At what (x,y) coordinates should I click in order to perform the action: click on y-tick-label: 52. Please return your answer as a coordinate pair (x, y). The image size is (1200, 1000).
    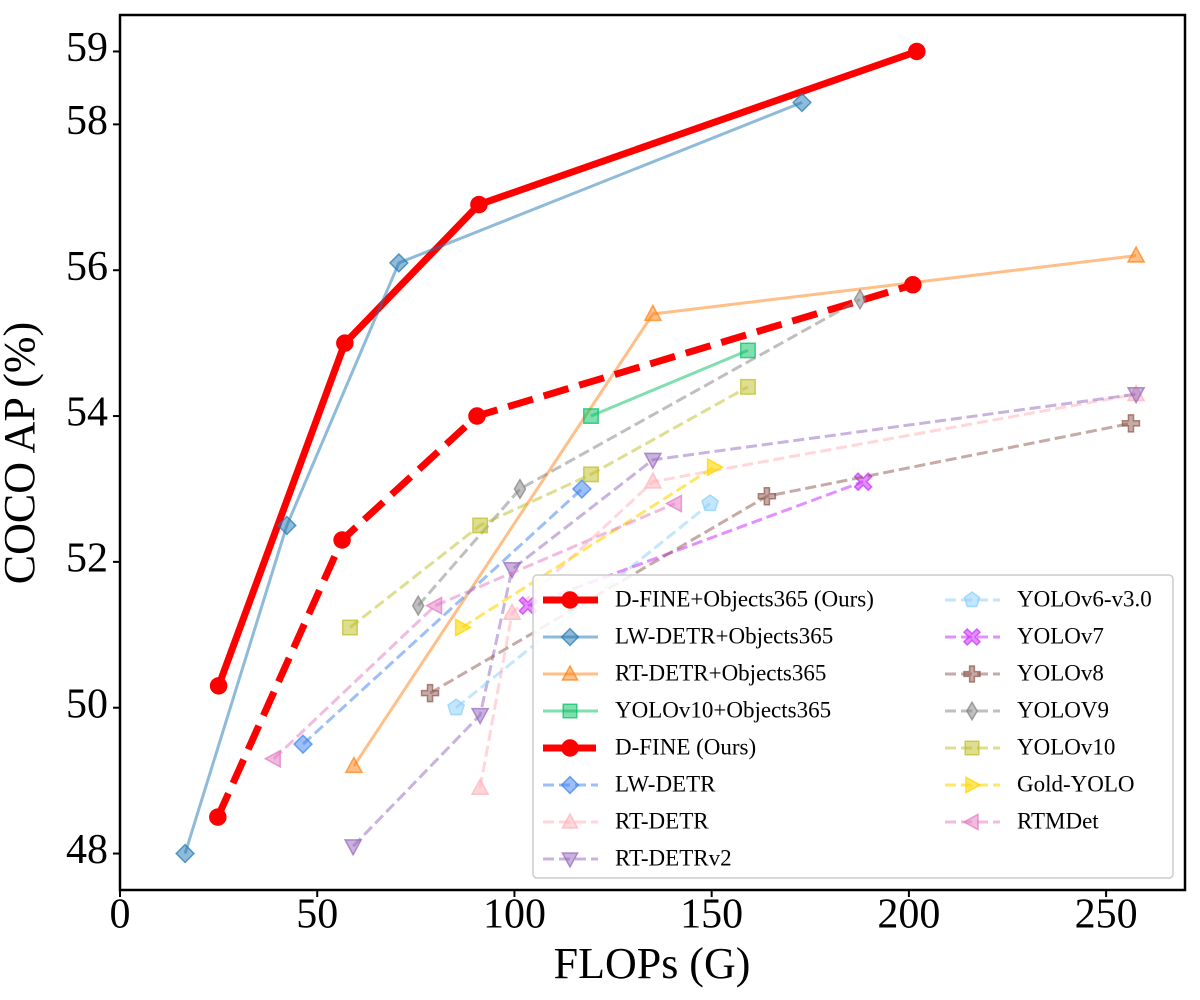
    Looking at the image, I should click on (87, 559).